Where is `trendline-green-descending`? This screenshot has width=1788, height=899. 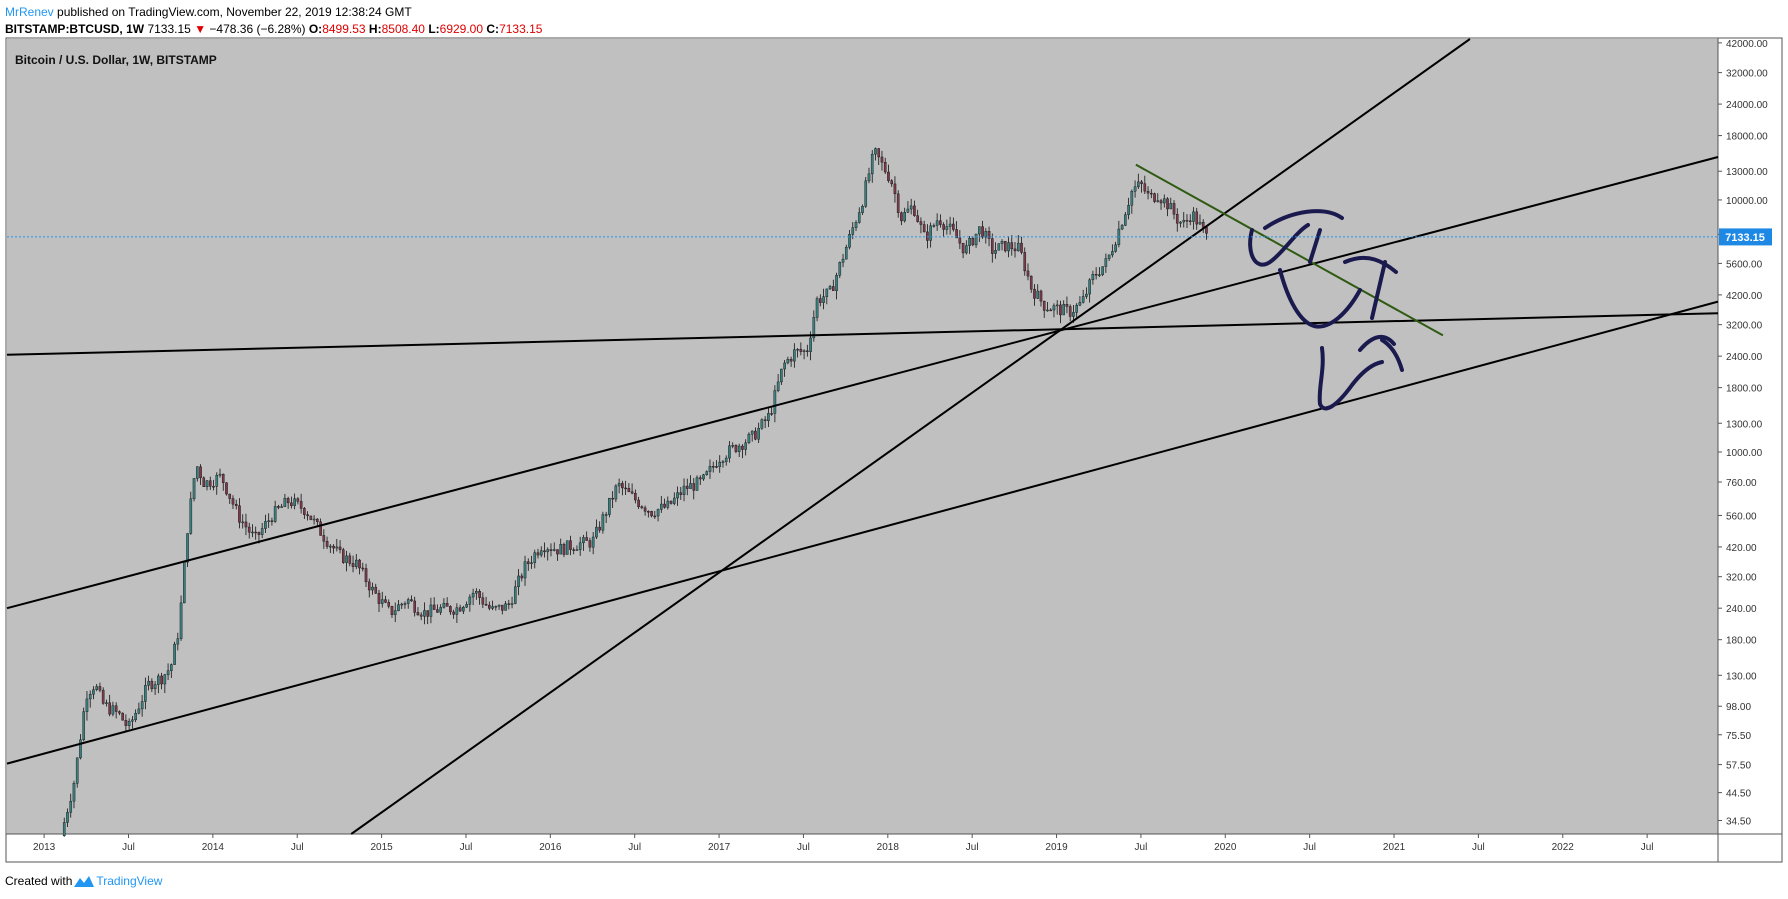
trendline-green-descending is located at coordinates (1289, 250).